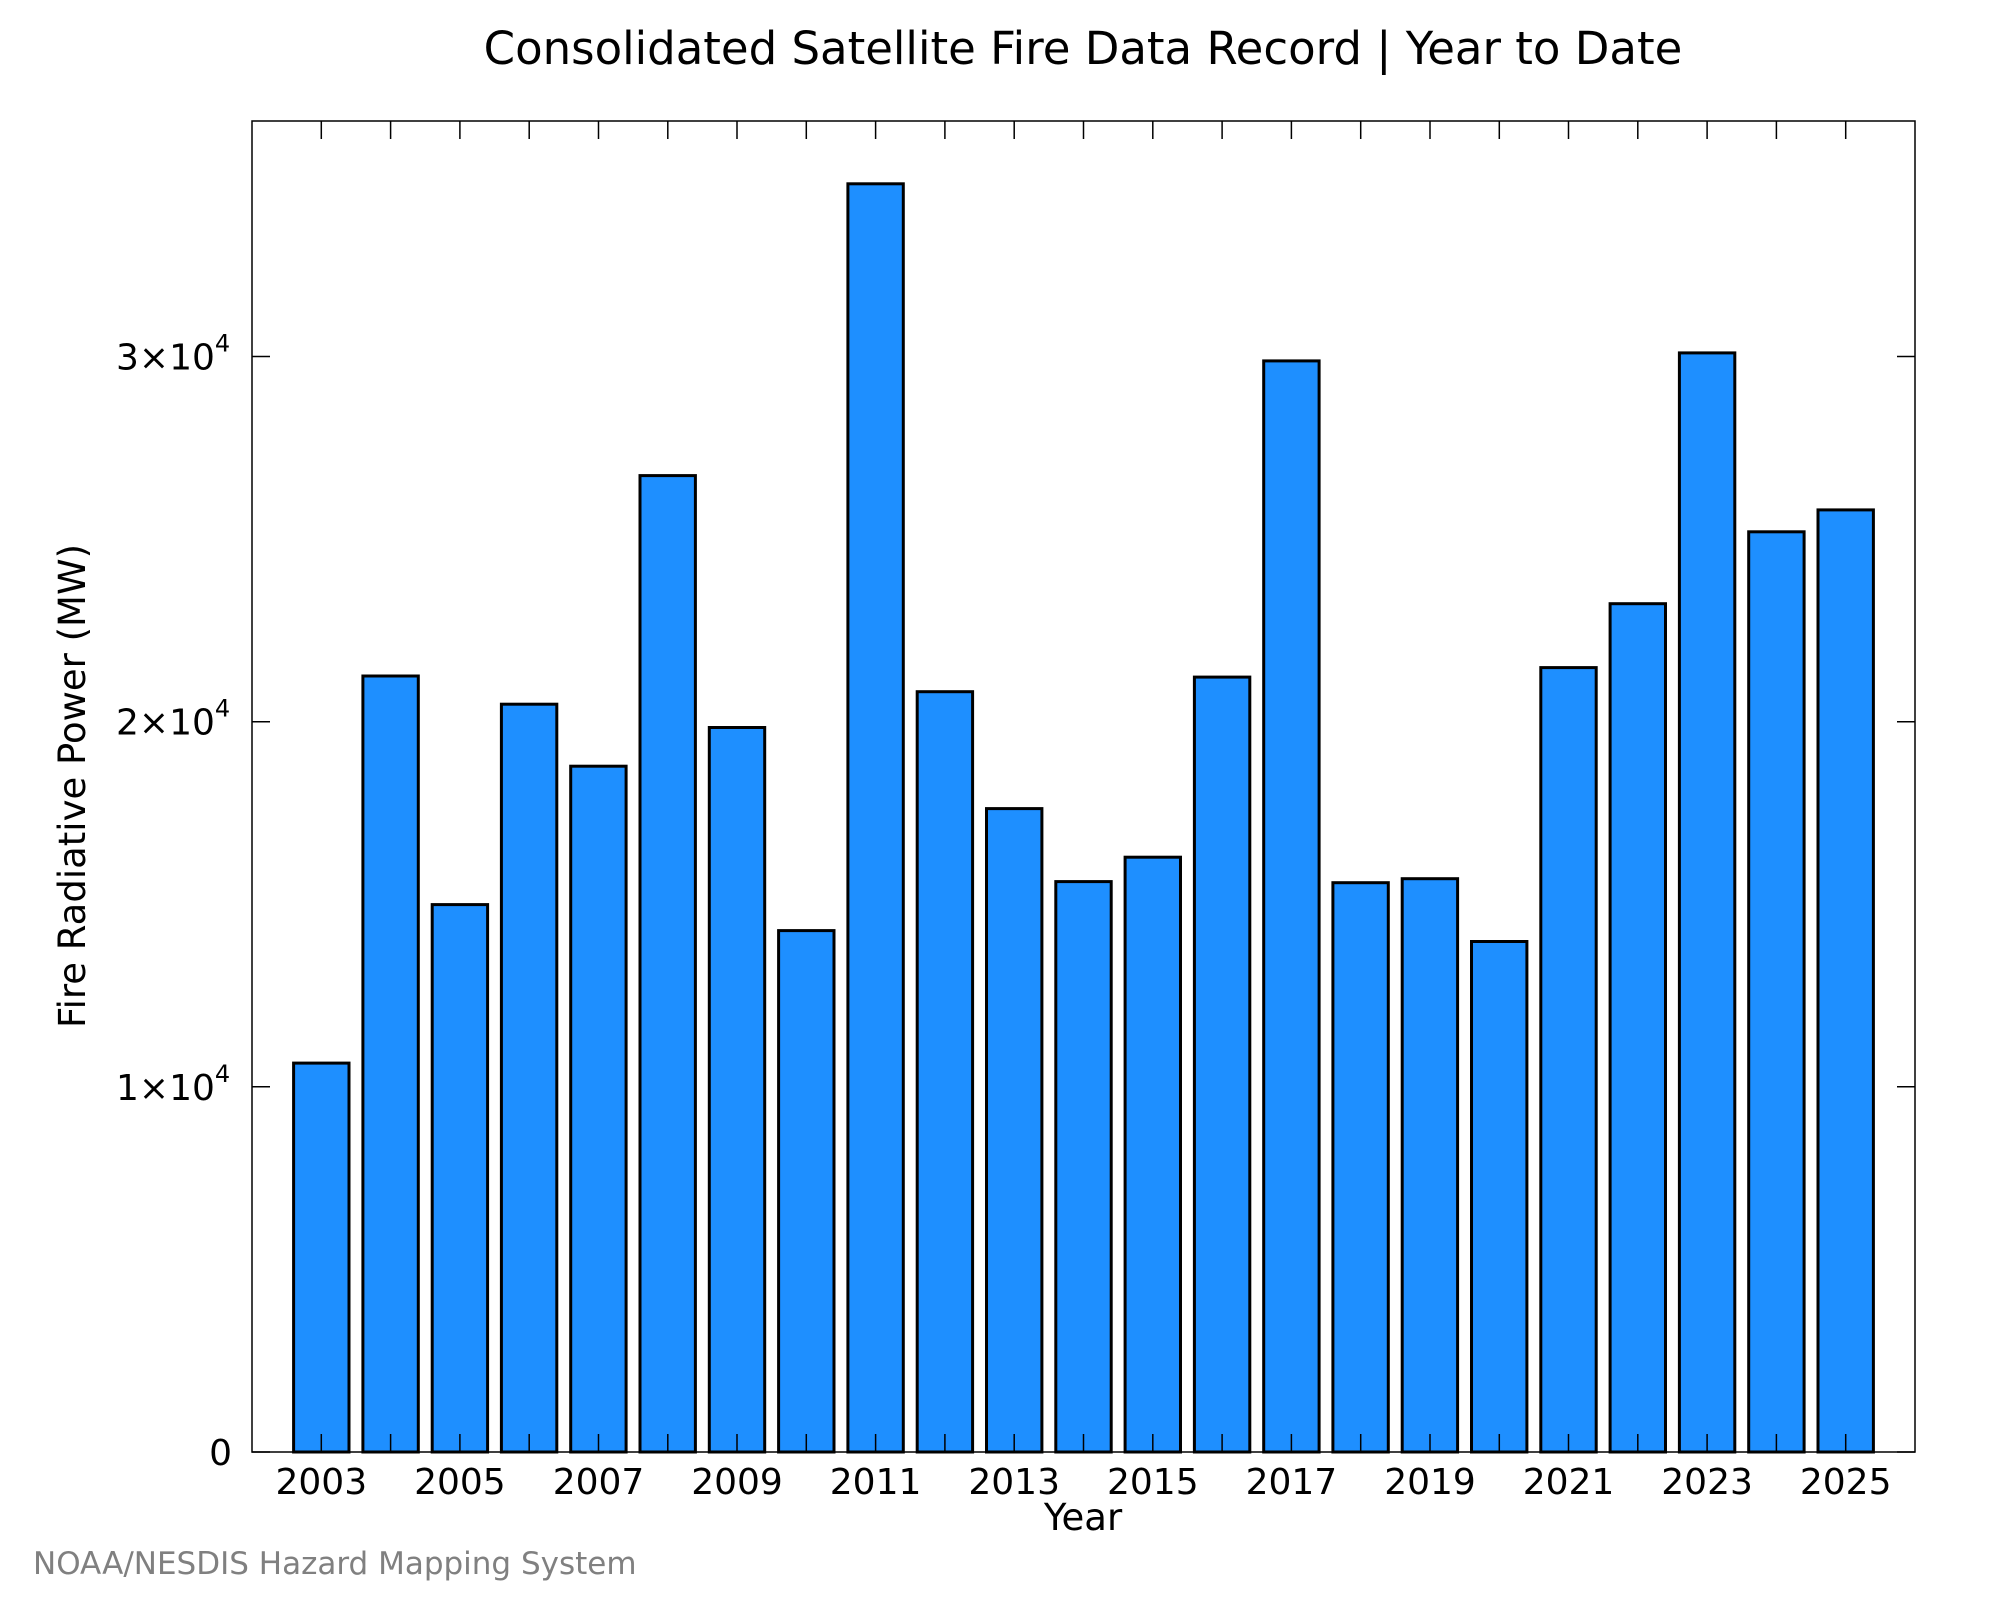 This screenshot has width=2000, height=1600. Describe the element at coordinates (174, 902) in the screenshot. I see `y-tick-labels: 0 1×10⁴ 2×10⁴ 3×10⁴` at that location.